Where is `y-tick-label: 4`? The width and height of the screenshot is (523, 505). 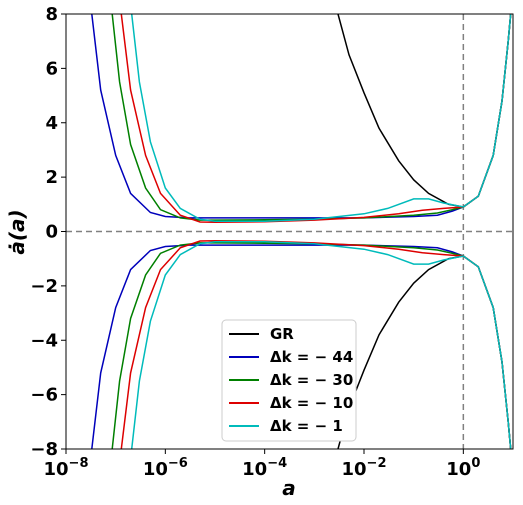
y-tick-label: 4 is located at coordinates (51, 123).